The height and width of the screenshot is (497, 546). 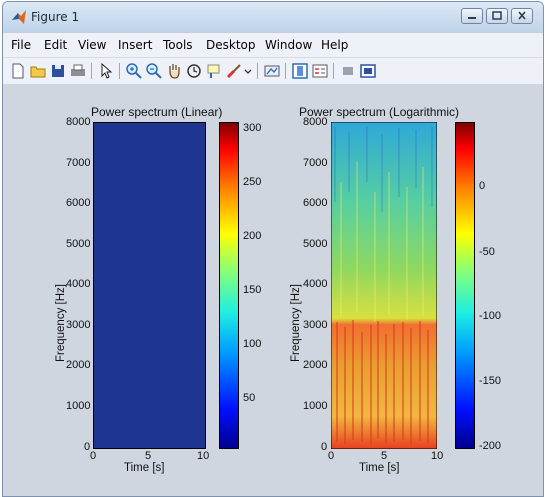 What do you see at coordinates (58, 71) in the screenshot?
I see `save-icon` at bounding box center [58, 71].